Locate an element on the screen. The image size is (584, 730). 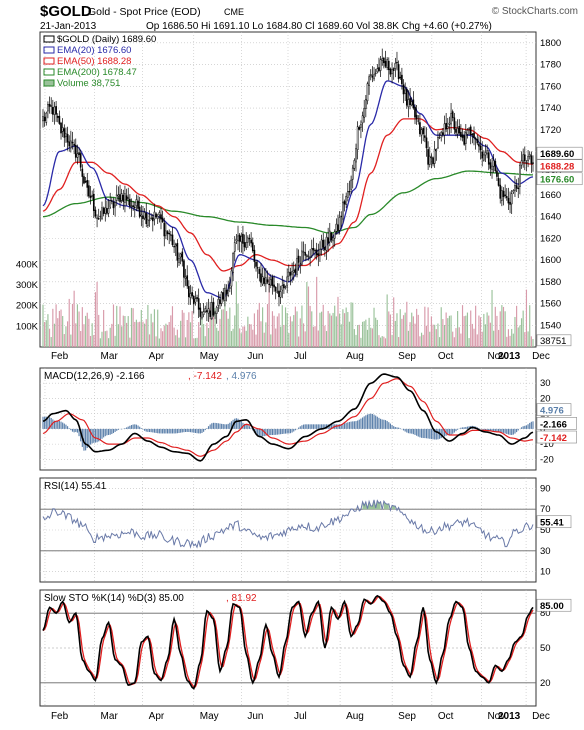
price-tick-label: 1800 is located at coordinates (550, 43).